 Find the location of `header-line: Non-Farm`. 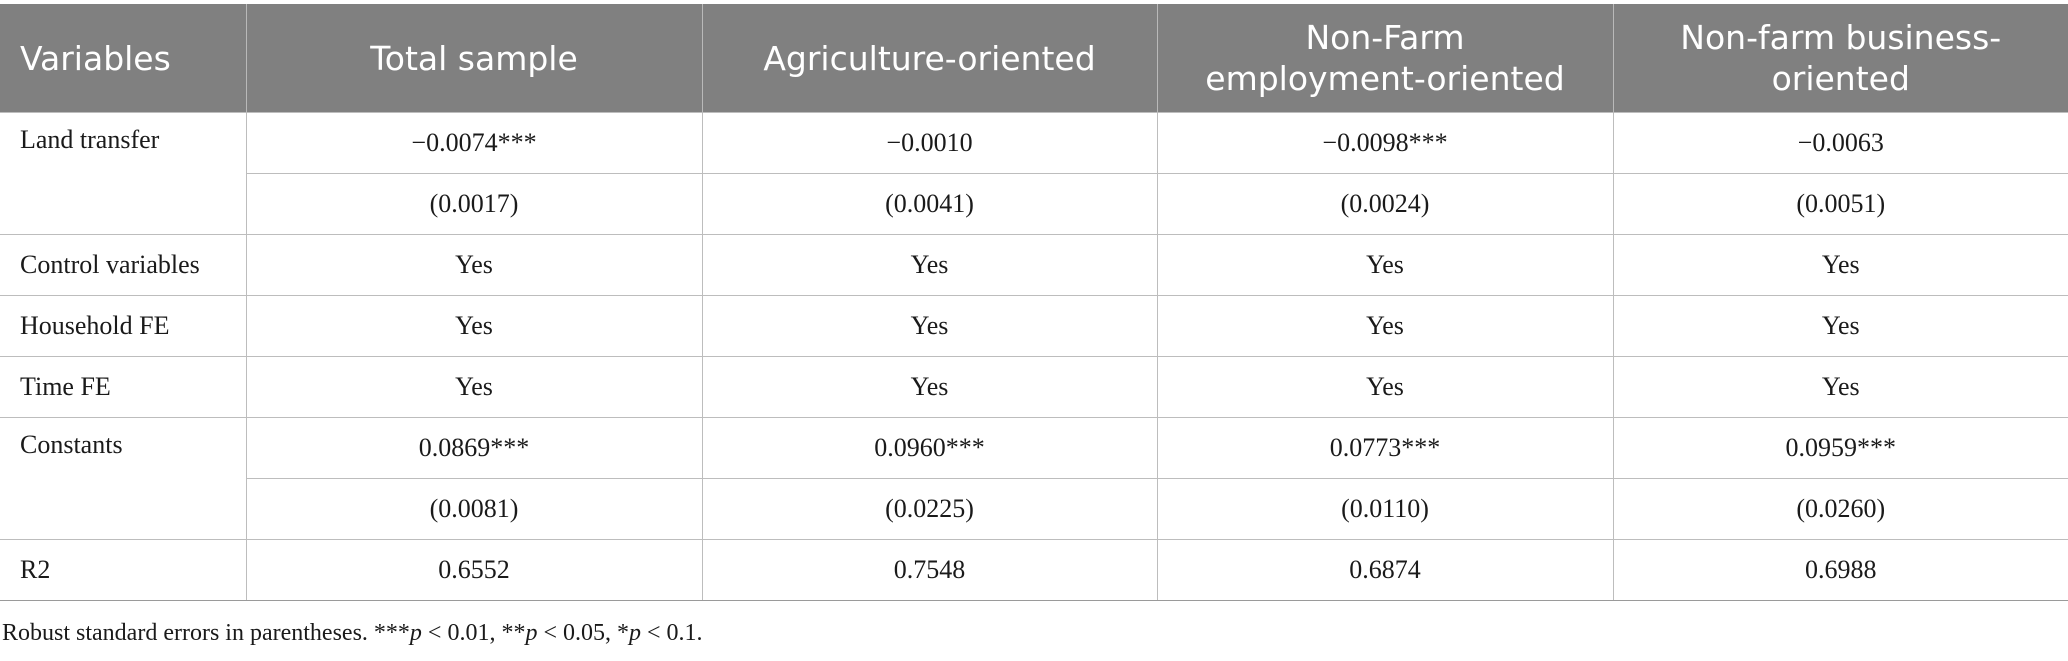

header-line: Non-Farm is located at coordinates (1385, 37).